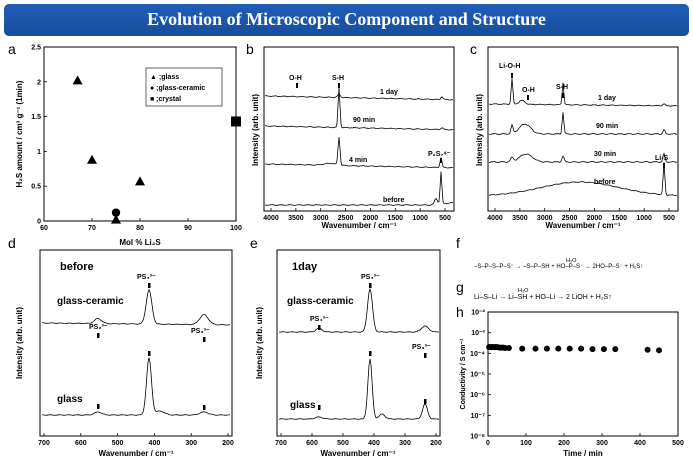 This screenshot has width=693, height=469. What do you see at coordinates (140, 228) in the screenshot?
I see `x-tick-label: 80` at bounding box center [140, 228].